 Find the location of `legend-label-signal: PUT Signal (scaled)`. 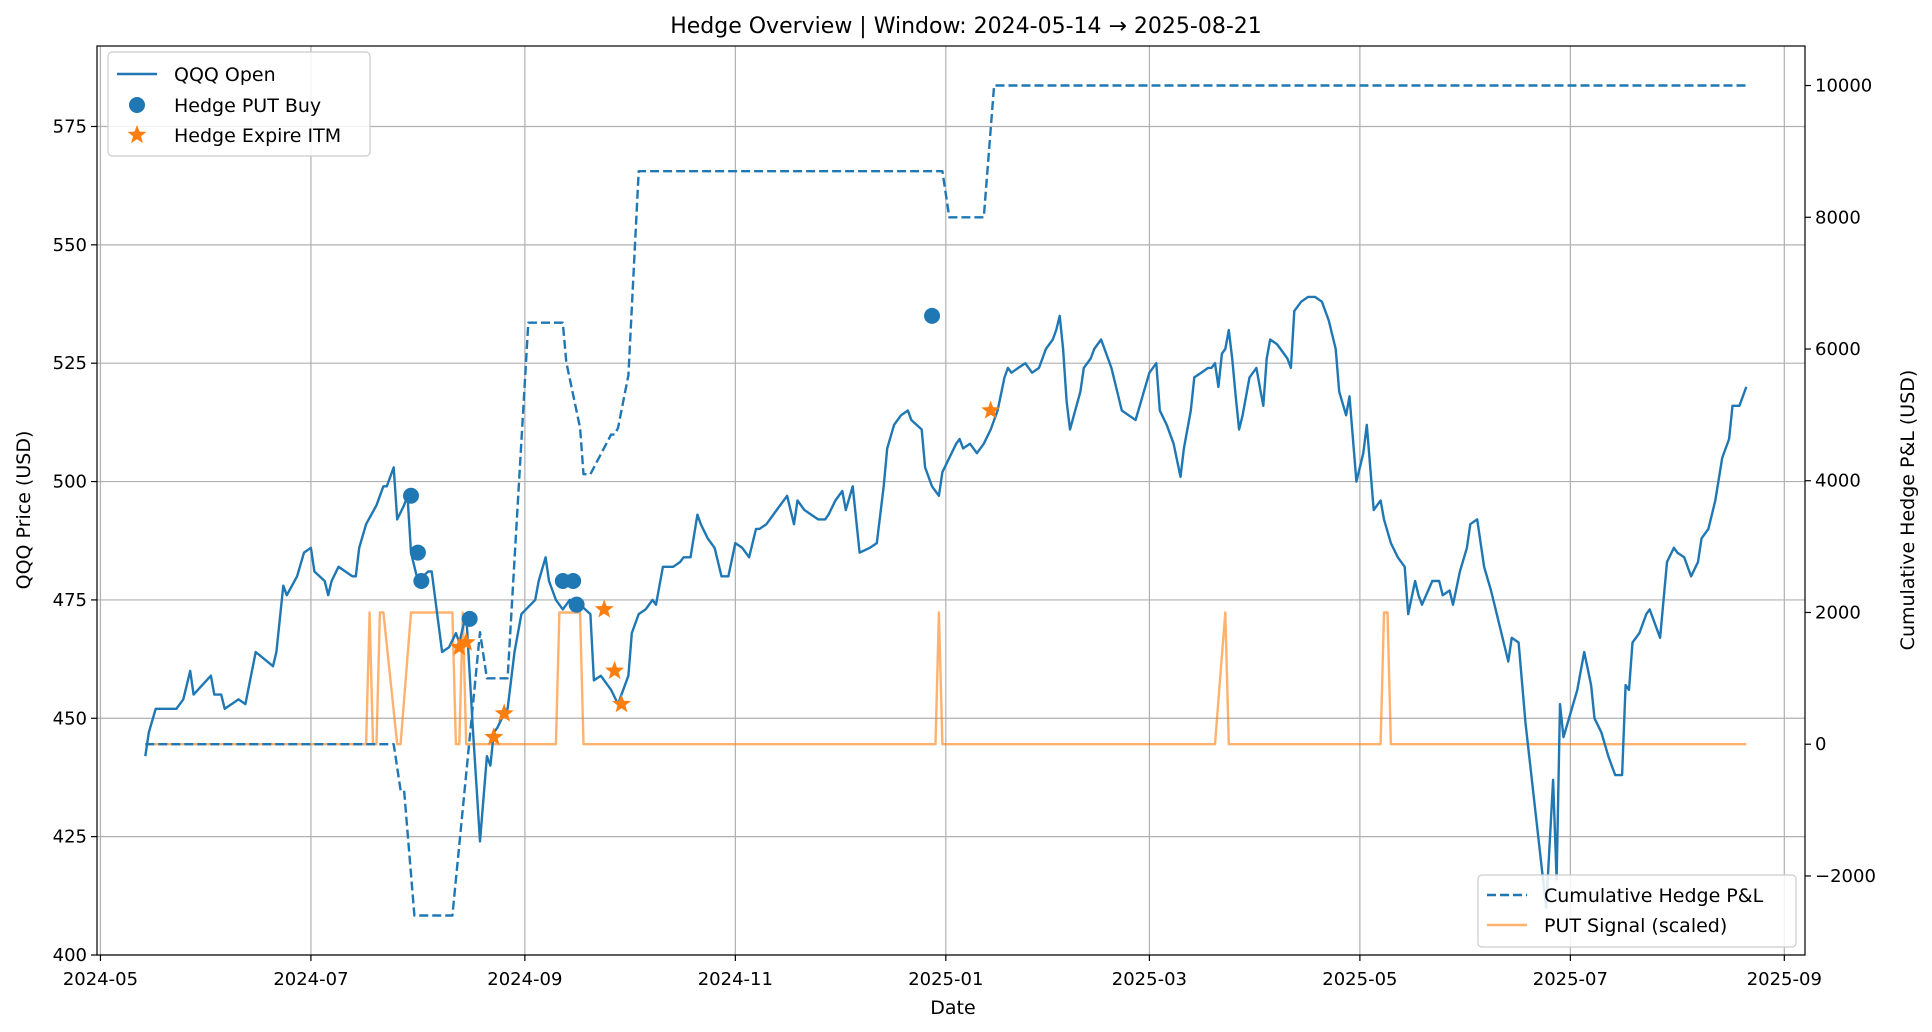

legend-label-signal: PUT Signal (scaled) is located at coordinates (1635, 926).